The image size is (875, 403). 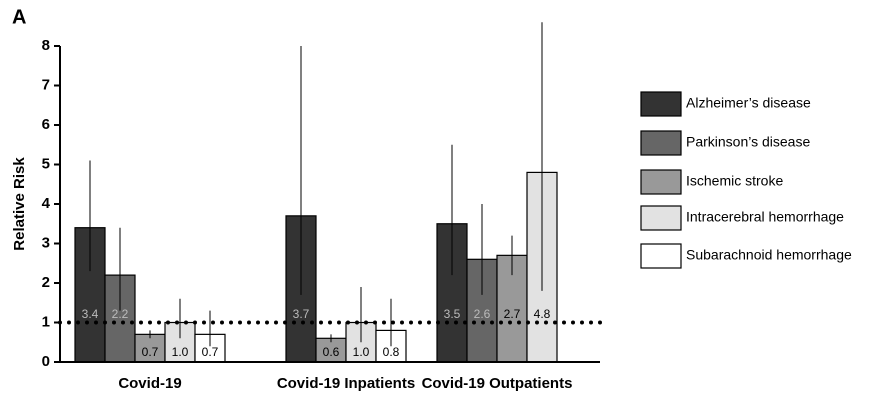 I want to click on y-tick-label: 1, so click(x=46, y=321).